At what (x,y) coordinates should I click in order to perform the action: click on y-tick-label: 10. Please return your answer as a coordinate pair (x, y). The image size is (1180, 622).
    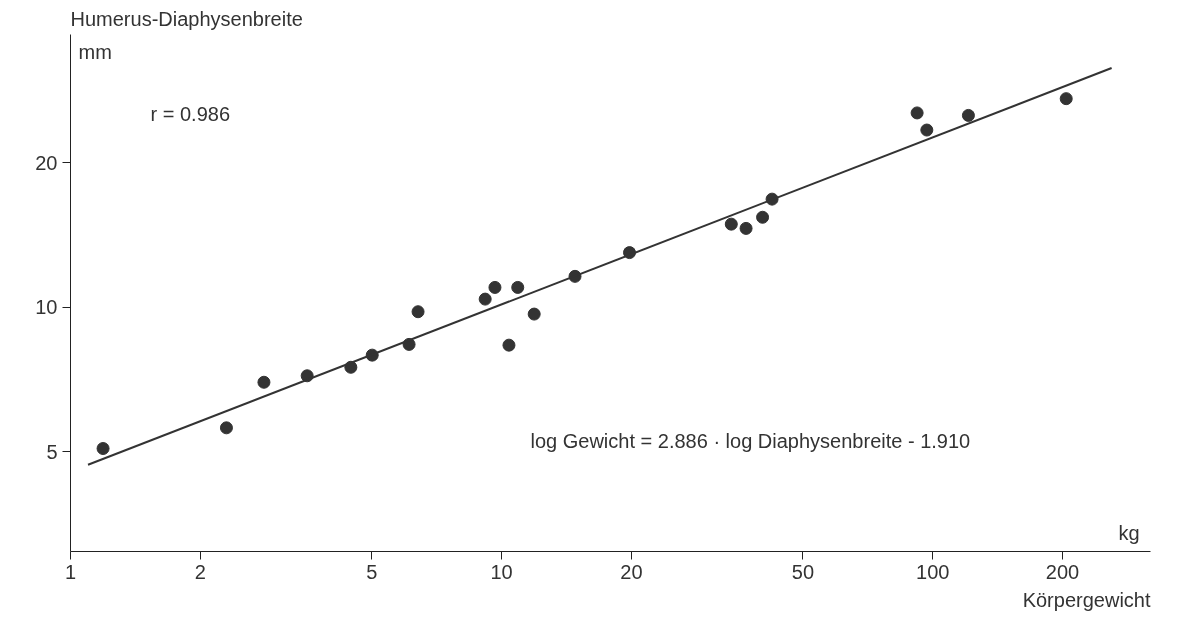
    Looking at the image, I should click on (46, 307).